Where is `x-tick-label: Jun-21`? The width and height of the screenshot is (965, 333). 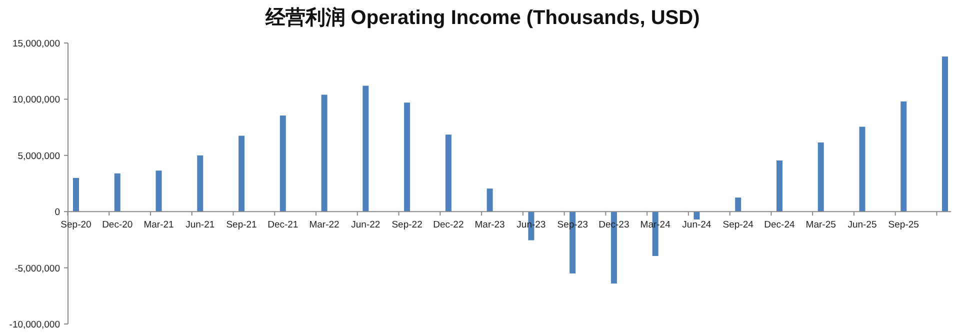
x-tick-label: Jun-21 is located at coordinates (200, 225).